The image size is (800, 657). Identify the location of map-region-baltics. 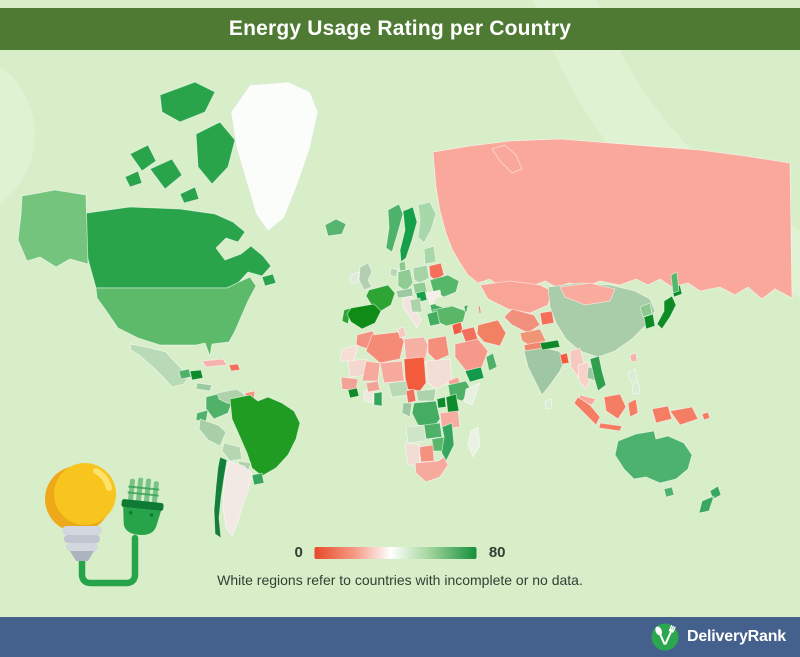
(430, 255).